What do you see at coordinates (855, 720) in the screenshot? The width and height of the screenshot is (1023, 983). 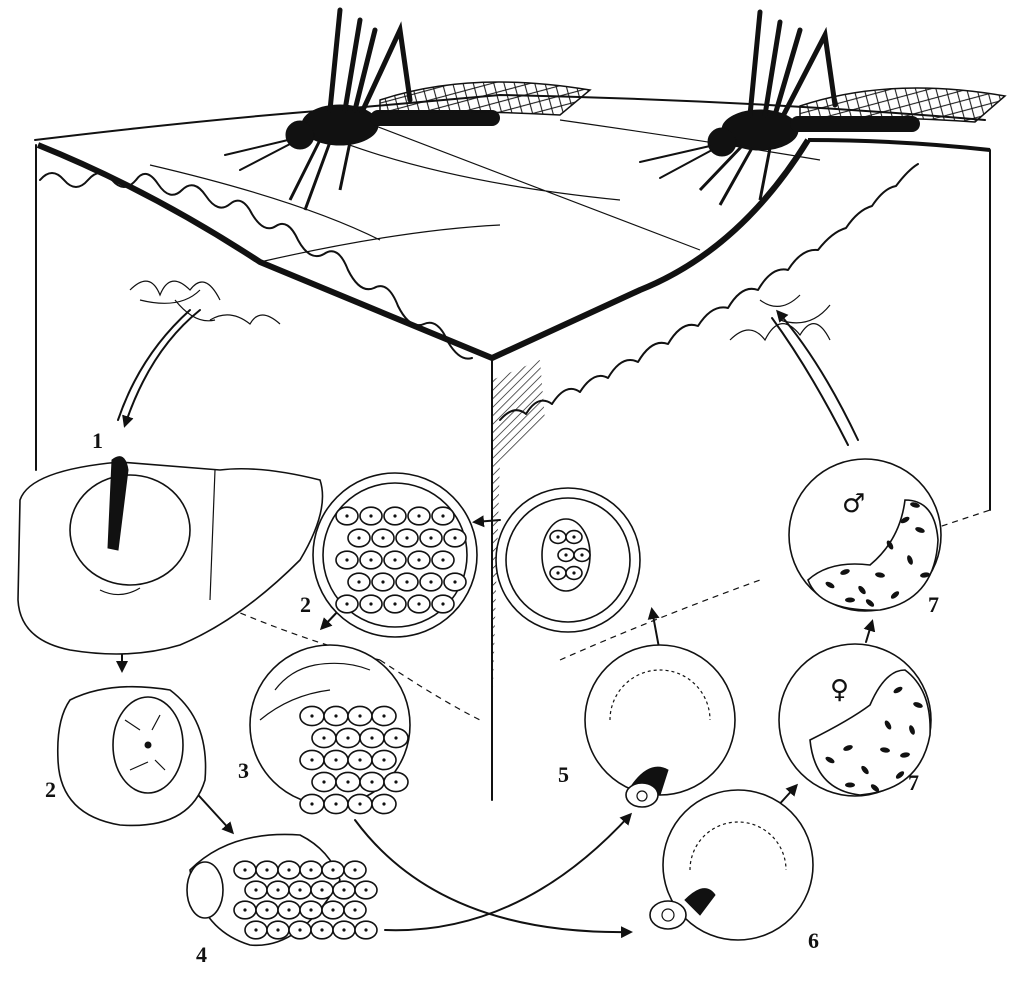 I see `female-gametocyte` at bounding box center [855, 720].